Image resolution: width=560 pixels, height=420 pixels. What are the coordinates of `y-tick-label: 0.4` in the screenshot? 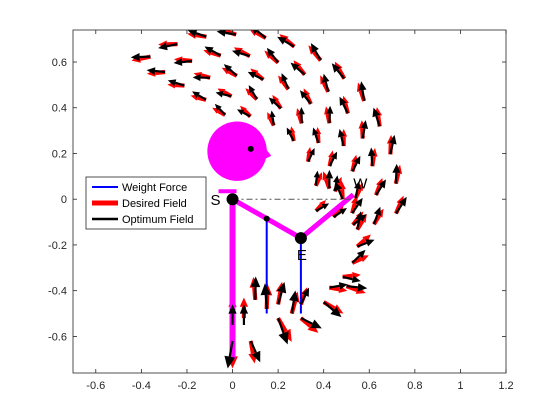 It's located at (59, 109).